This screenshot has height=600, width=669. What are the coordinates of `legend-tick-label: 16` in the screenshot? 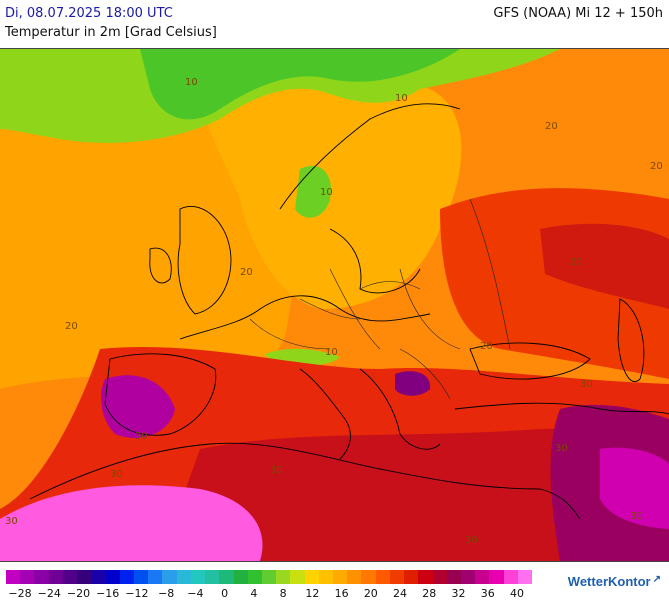 It's located at (341, 593).